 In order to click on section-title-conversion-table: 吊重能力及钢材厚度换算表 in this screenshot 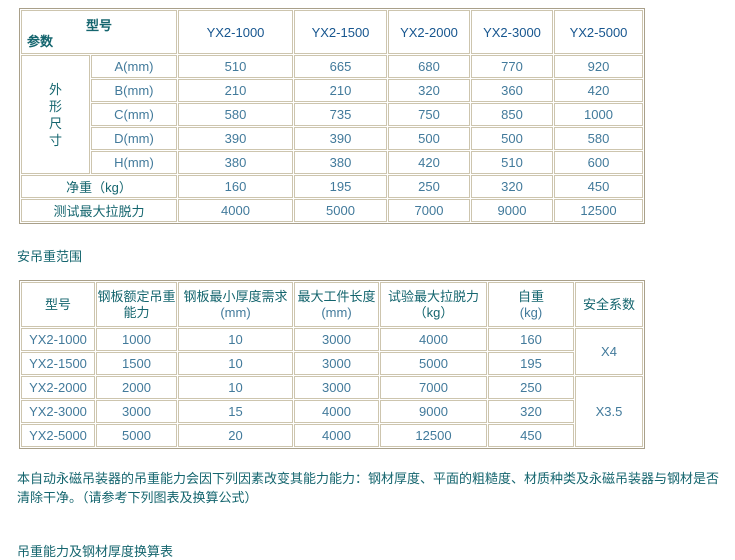, I will do `click(95, 551)`.